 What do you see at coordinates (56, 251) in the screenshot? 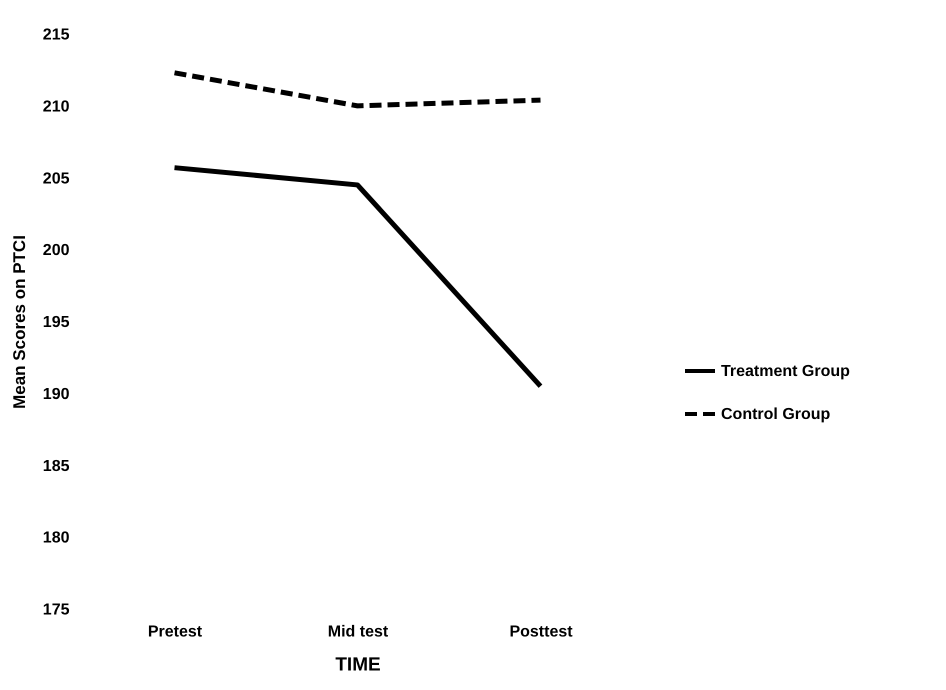
I see `y-tick-label: 200` at bounding box center [56, 251].